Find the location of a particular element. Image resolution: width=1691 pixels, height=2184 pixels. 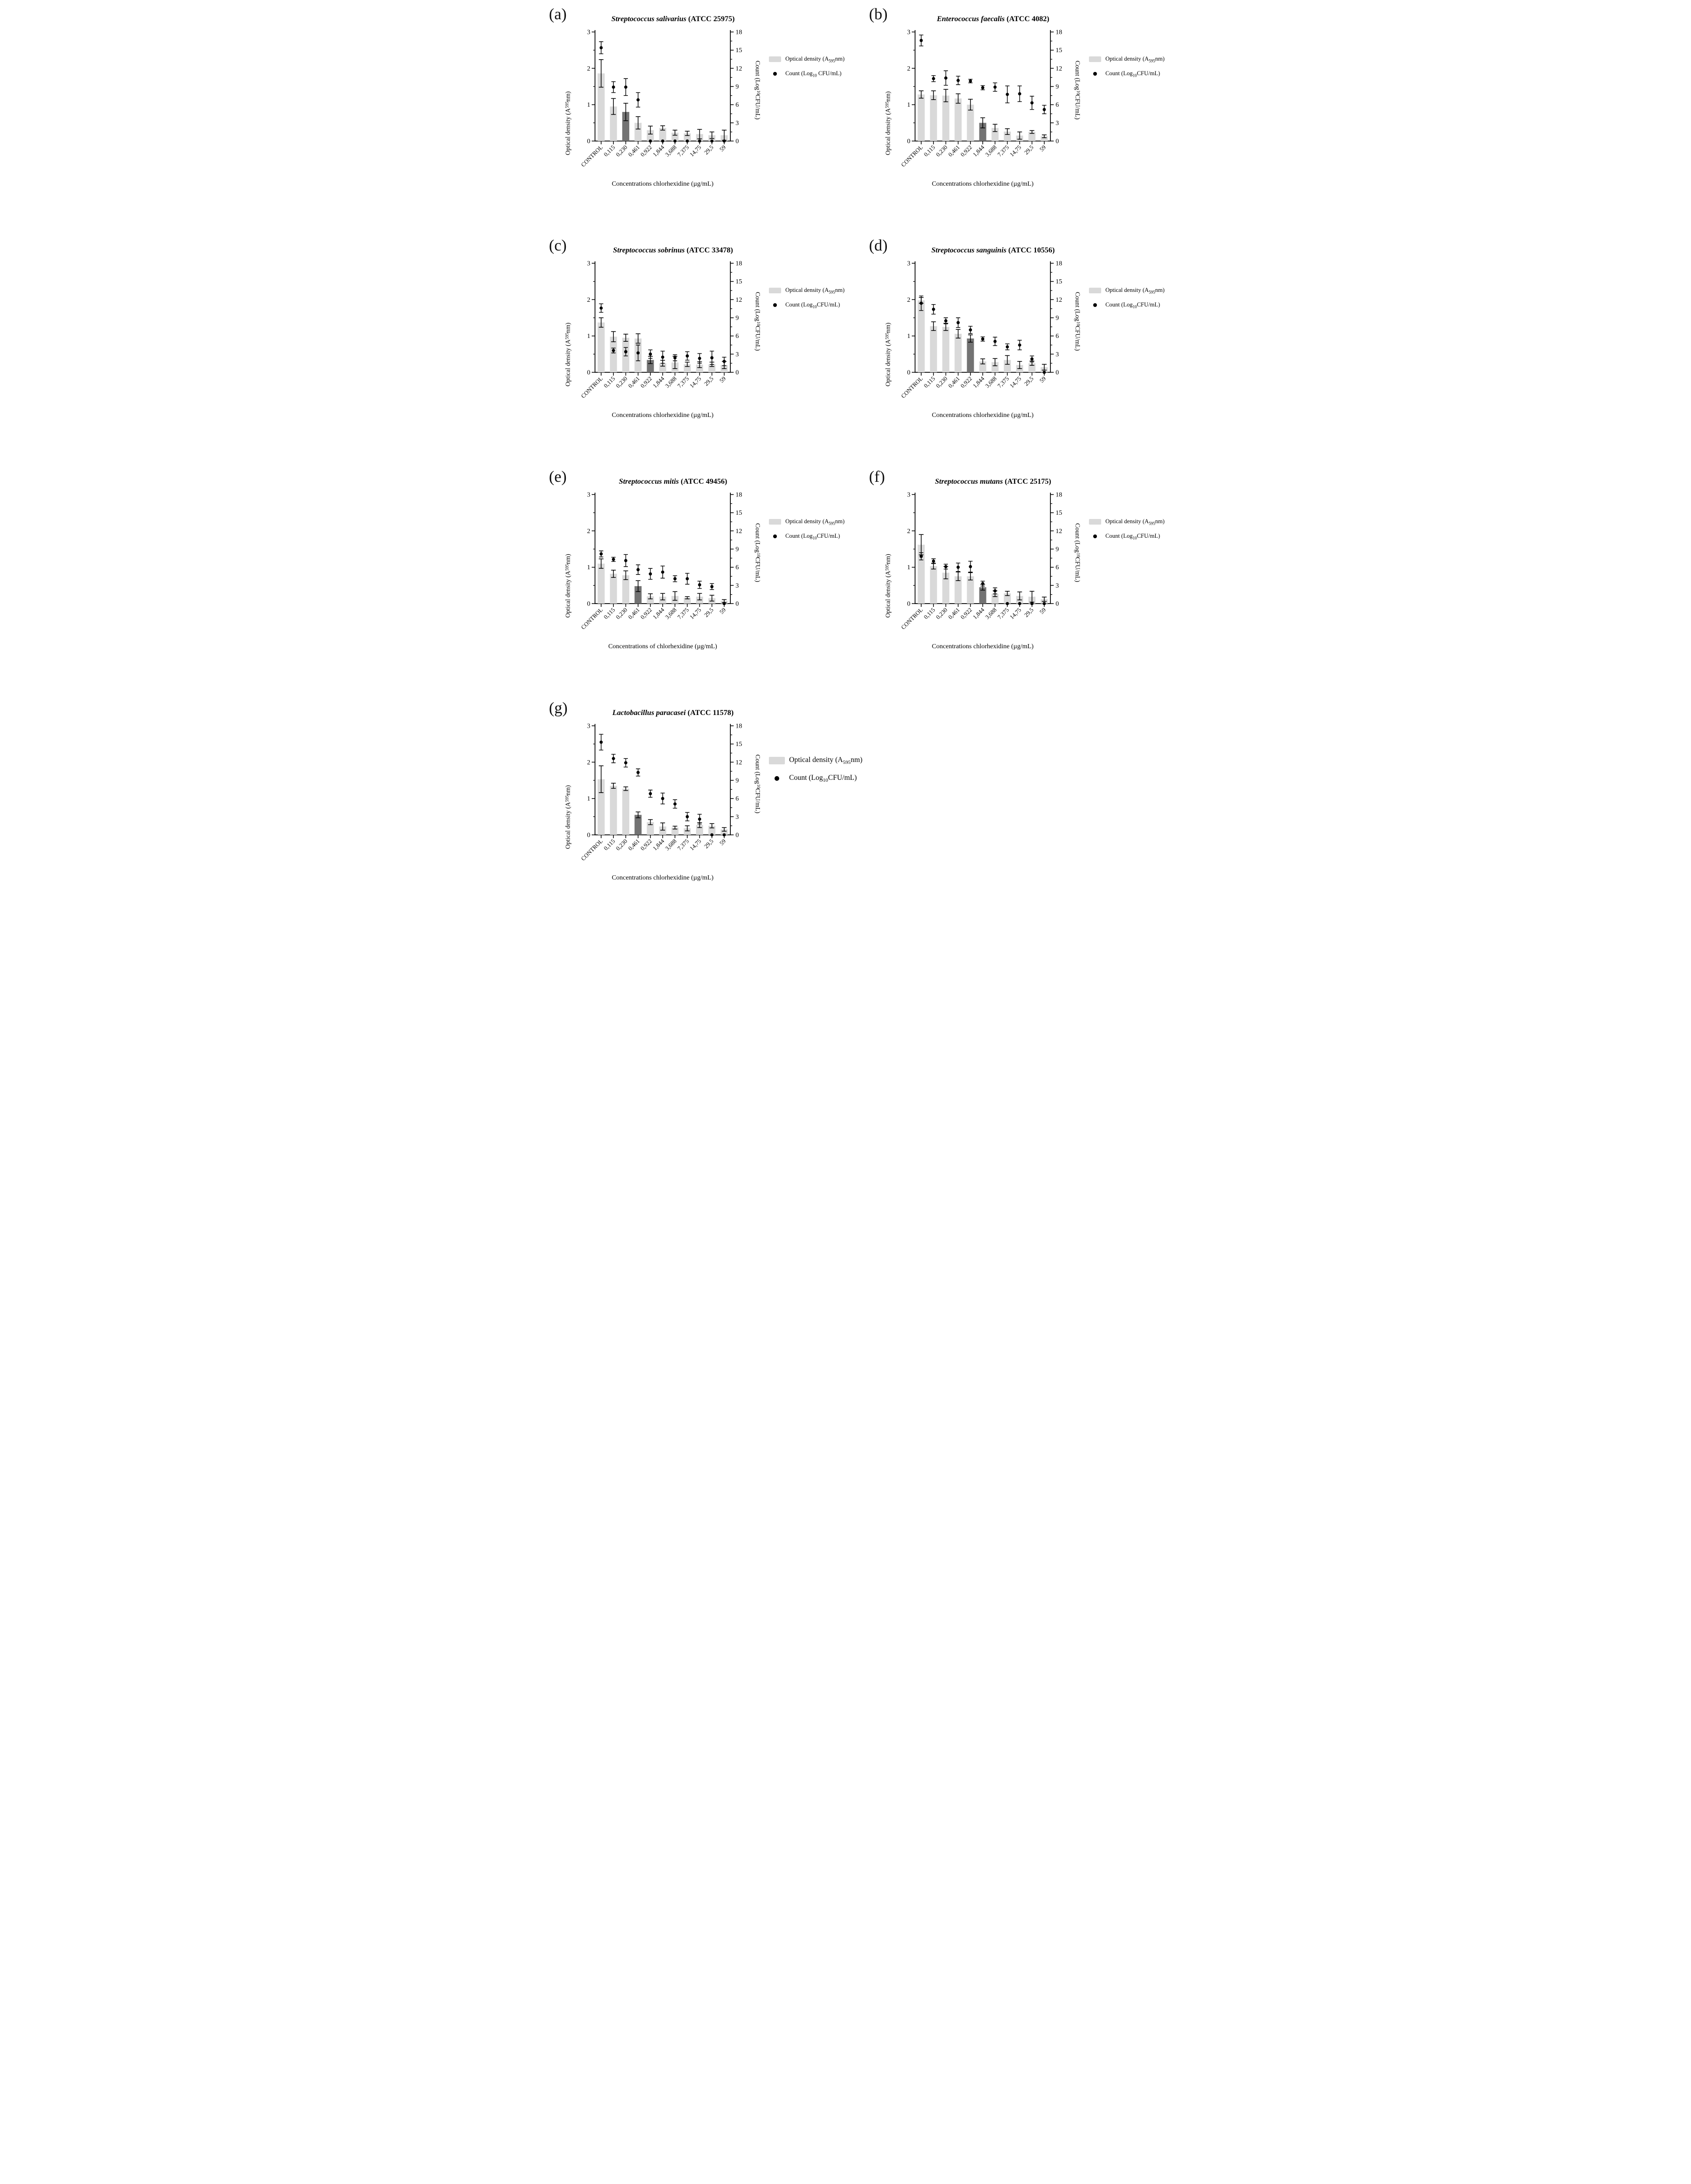

y-axis-label-right: Count (Log 10 CFU/mL) is located at coordinates (757, 569).